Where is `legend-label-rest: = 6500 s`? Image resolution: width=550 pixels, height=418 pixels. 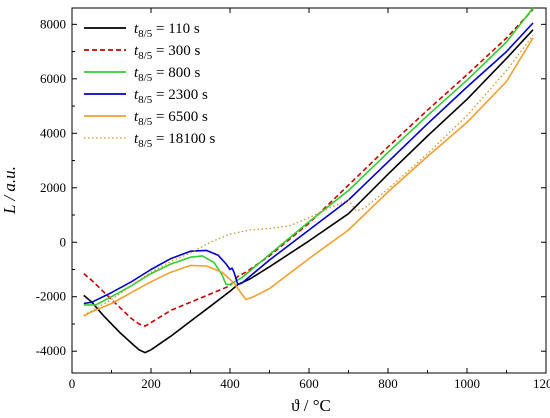 legend-label-rest: = 6500 s is located at coordinates (180, 117).